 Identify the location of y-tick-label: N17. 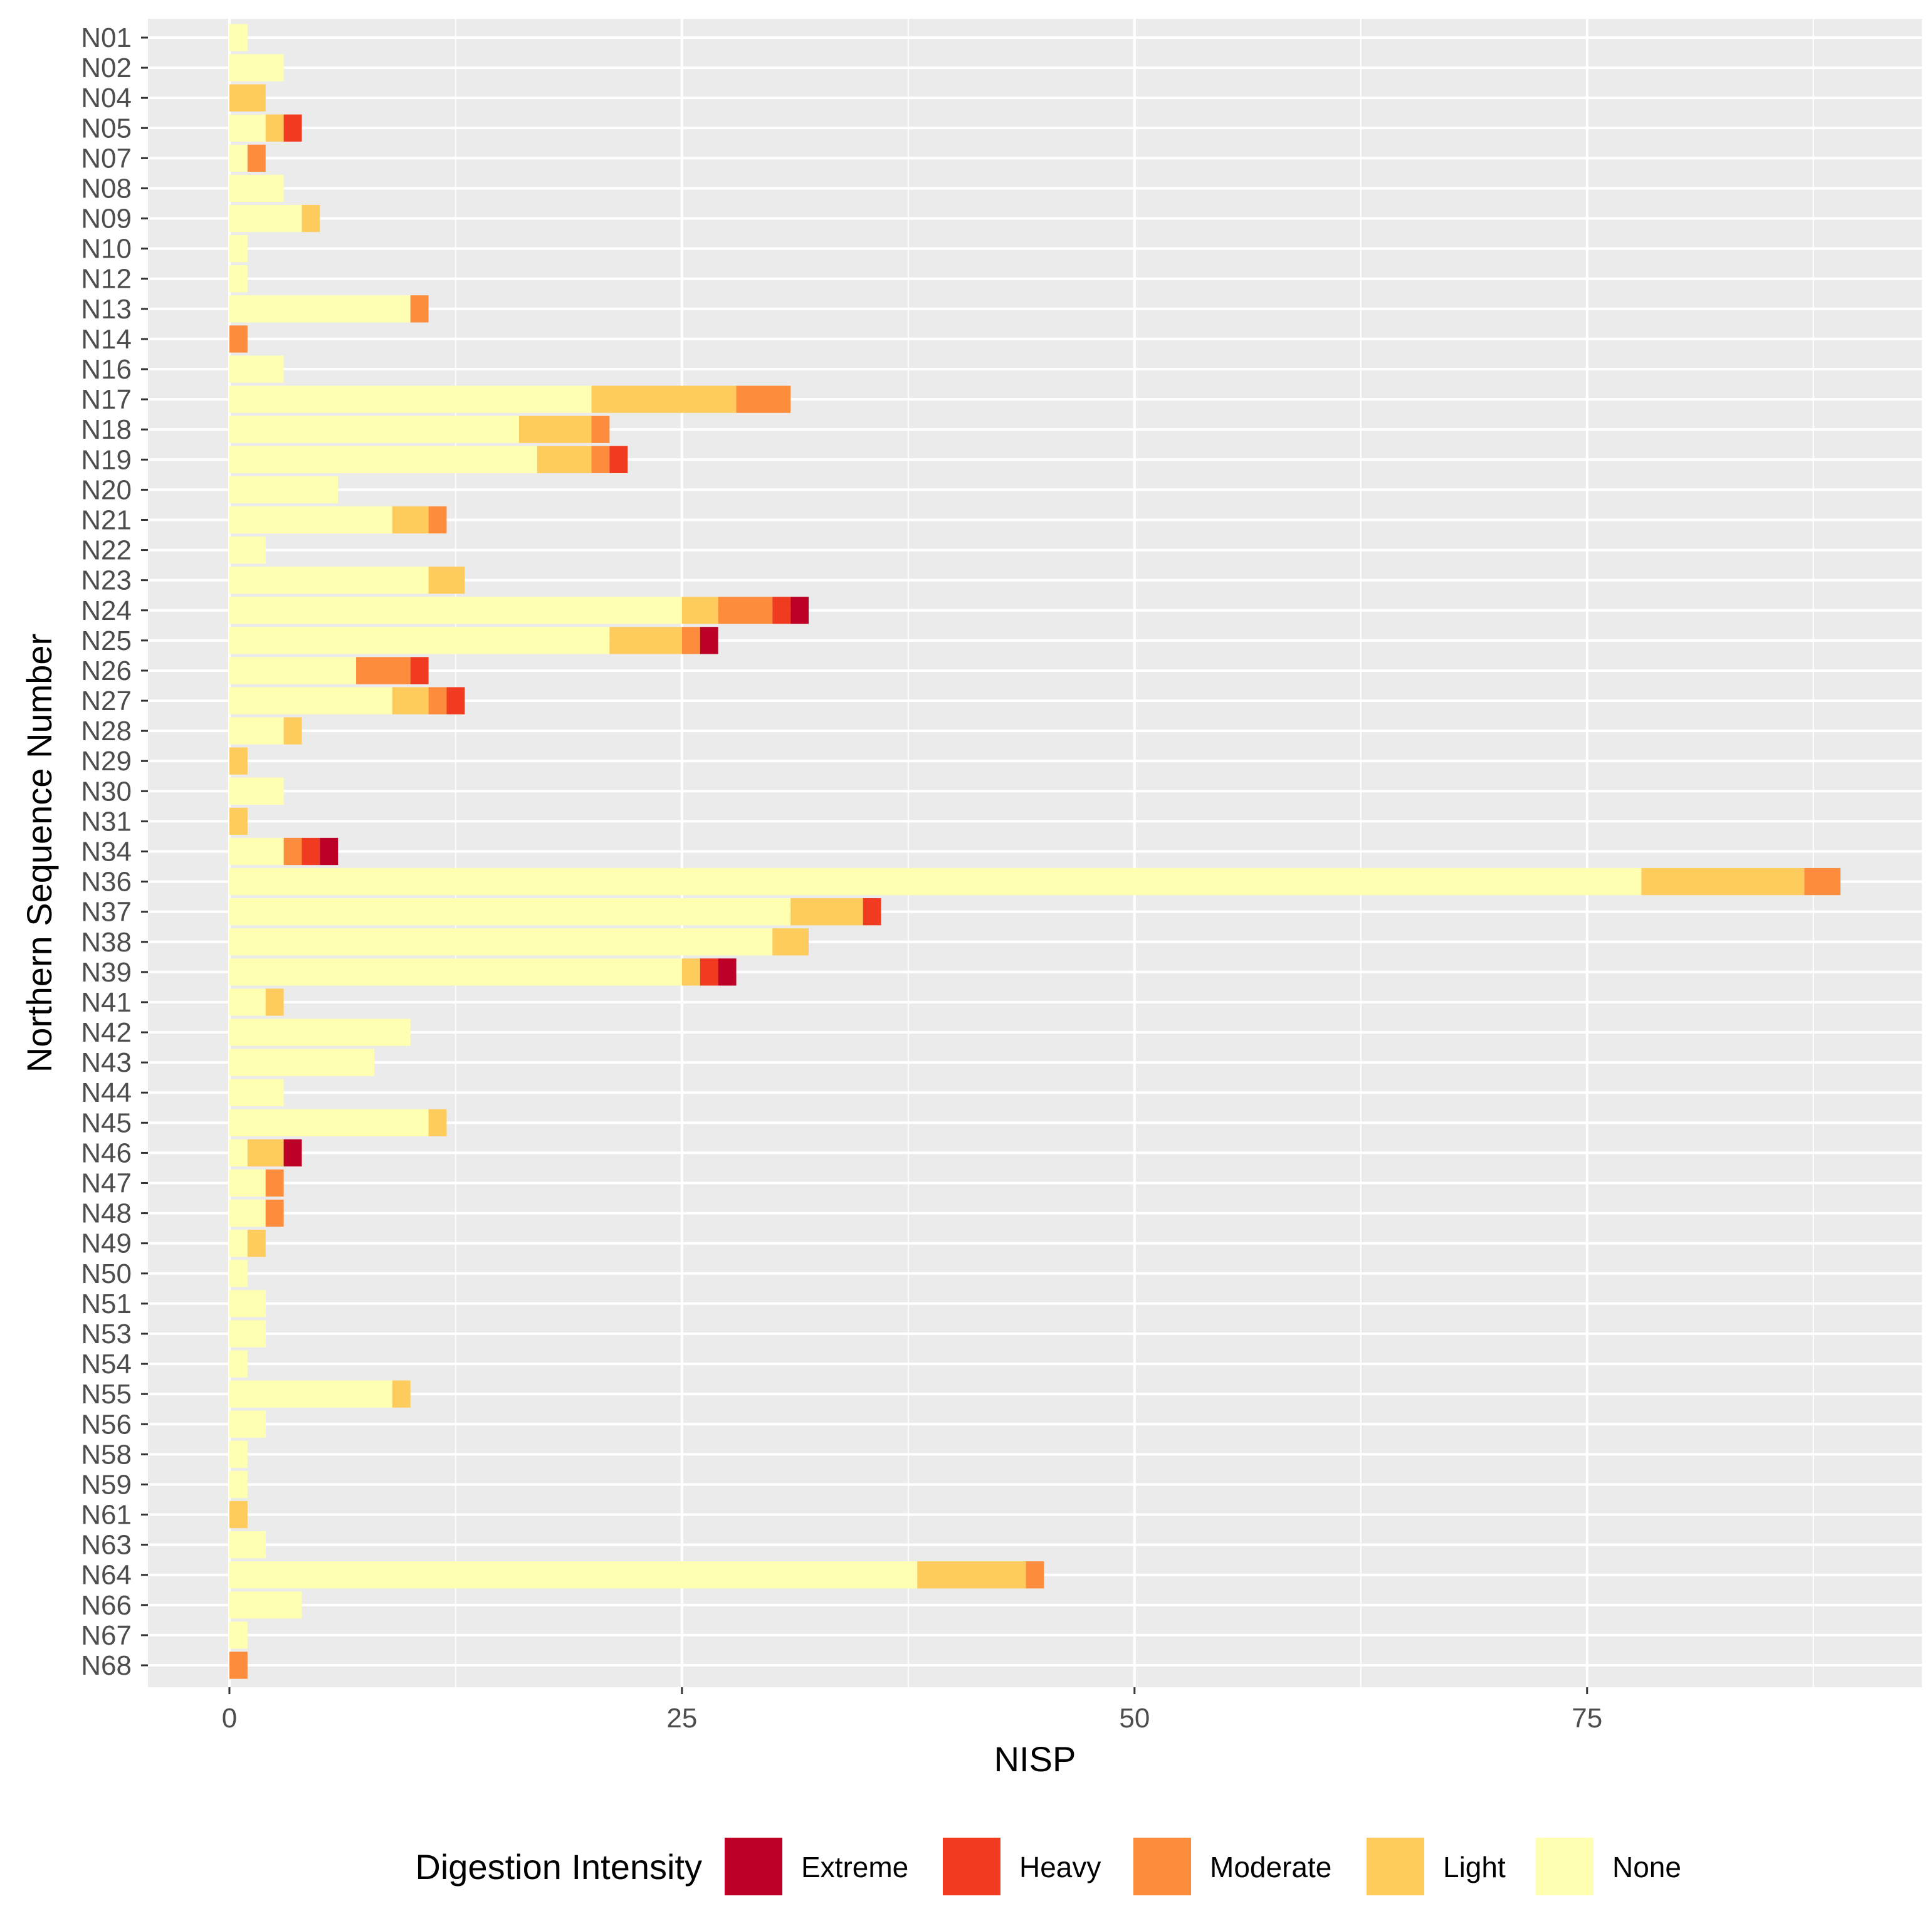
(107, 399).